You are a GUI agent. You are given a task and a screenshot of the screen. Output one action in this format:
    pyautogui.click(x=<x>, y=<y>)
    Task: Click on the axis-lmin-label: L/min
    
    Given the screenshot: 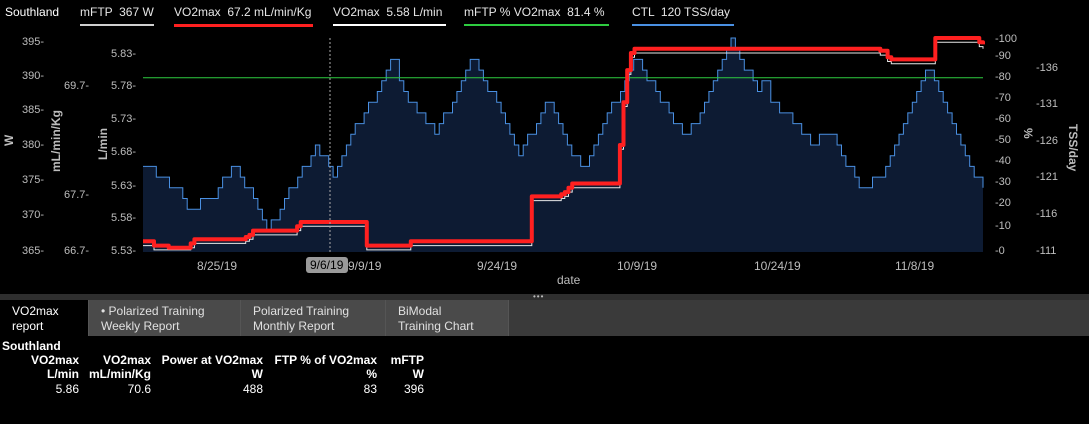 What is the action you would take?
    pyautogui.click(x=103, y=144)
    